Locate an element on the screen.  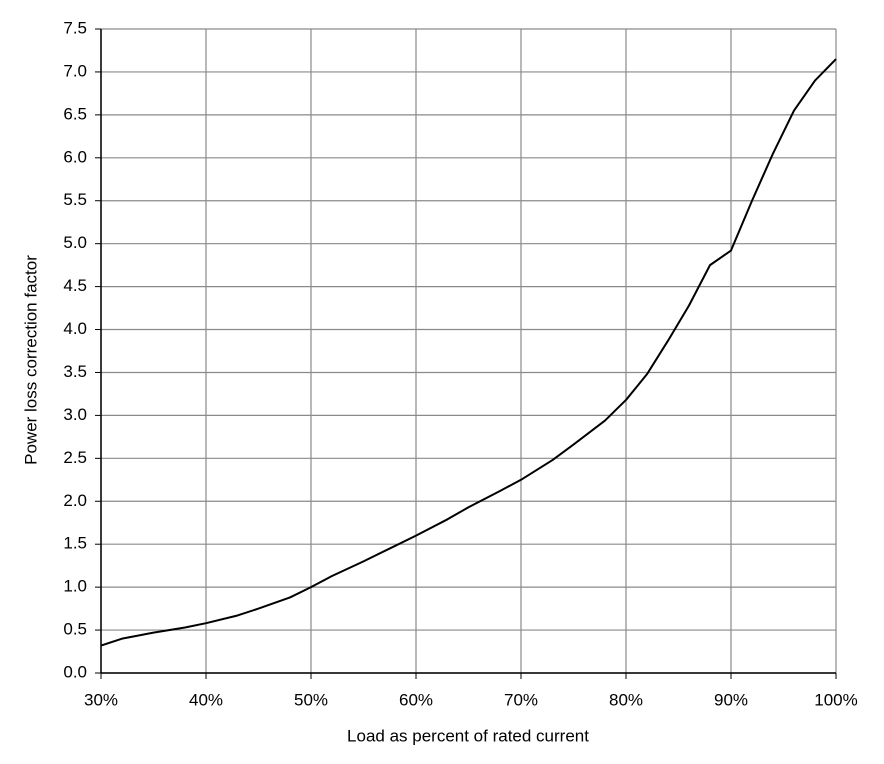
x-tick-label: 90% is located at coordinates (731, 699).